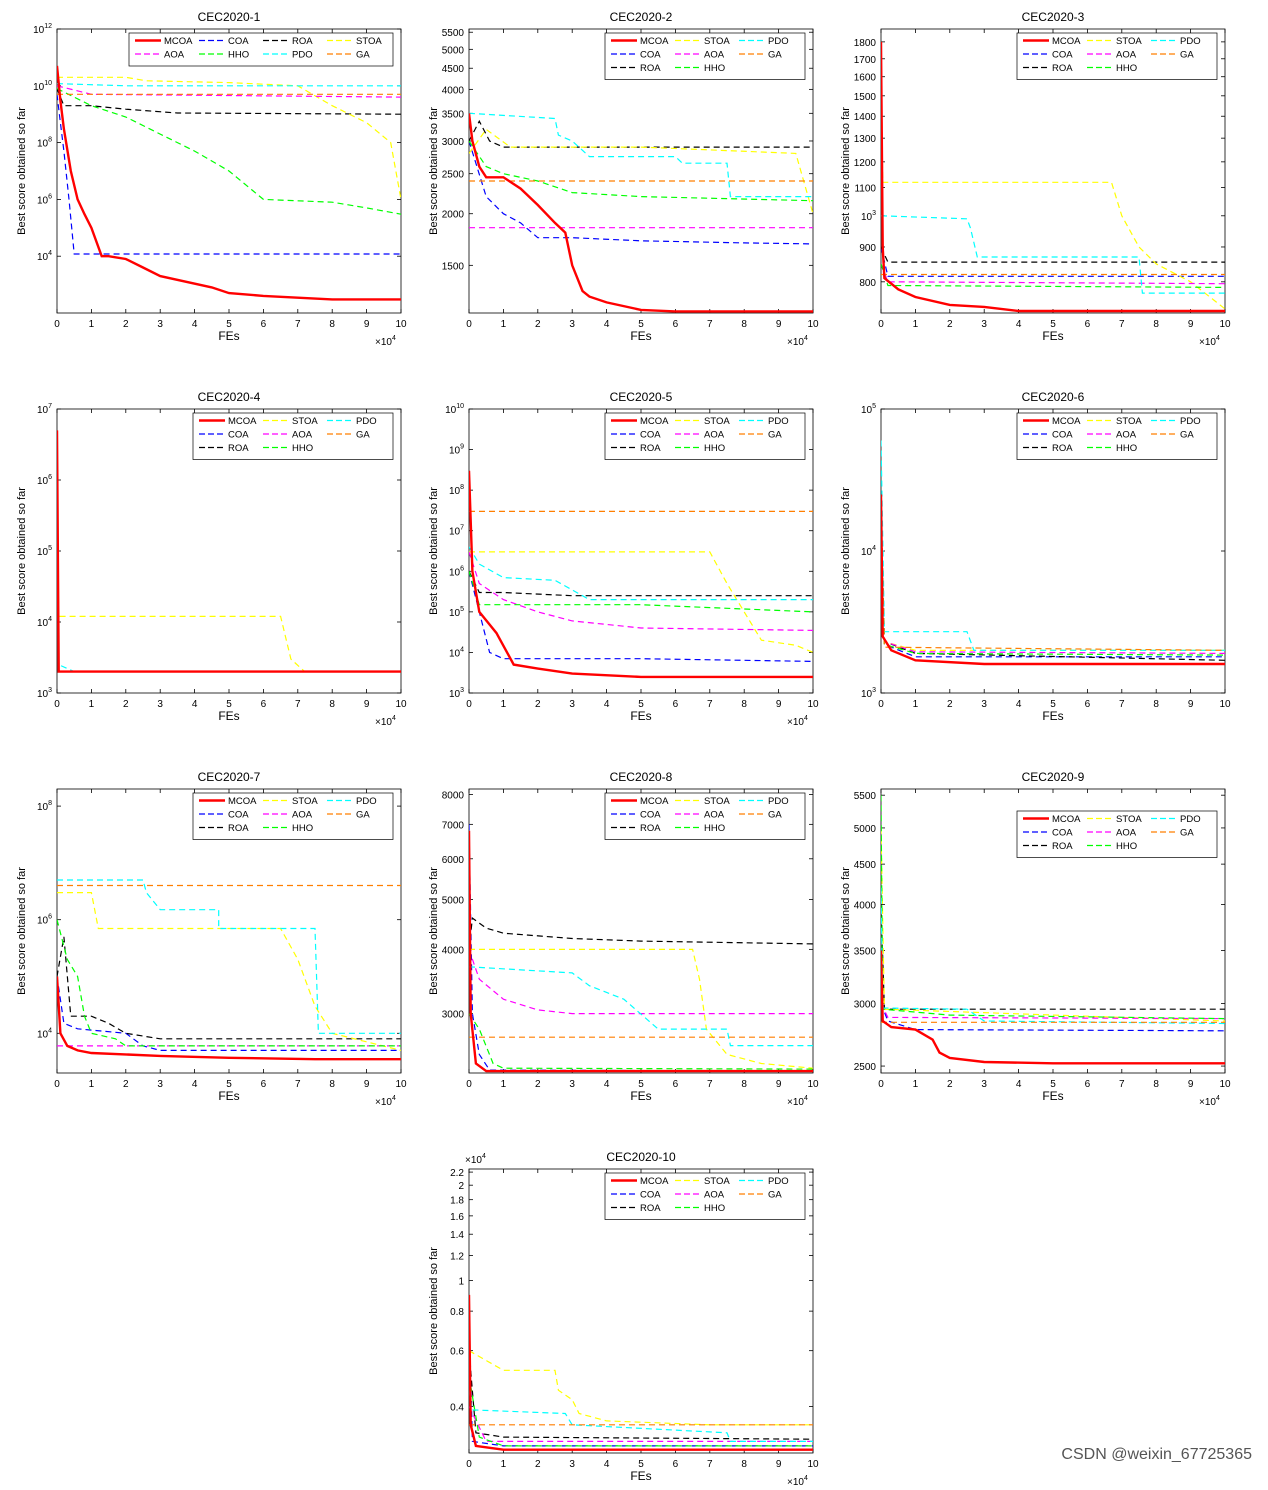 This screenshot has height=1490, width=1268. What do you see at coordinates (461, 1281) in the screenshot?
I see `y-tick-label: 1` at bounding box center [461, 1281].